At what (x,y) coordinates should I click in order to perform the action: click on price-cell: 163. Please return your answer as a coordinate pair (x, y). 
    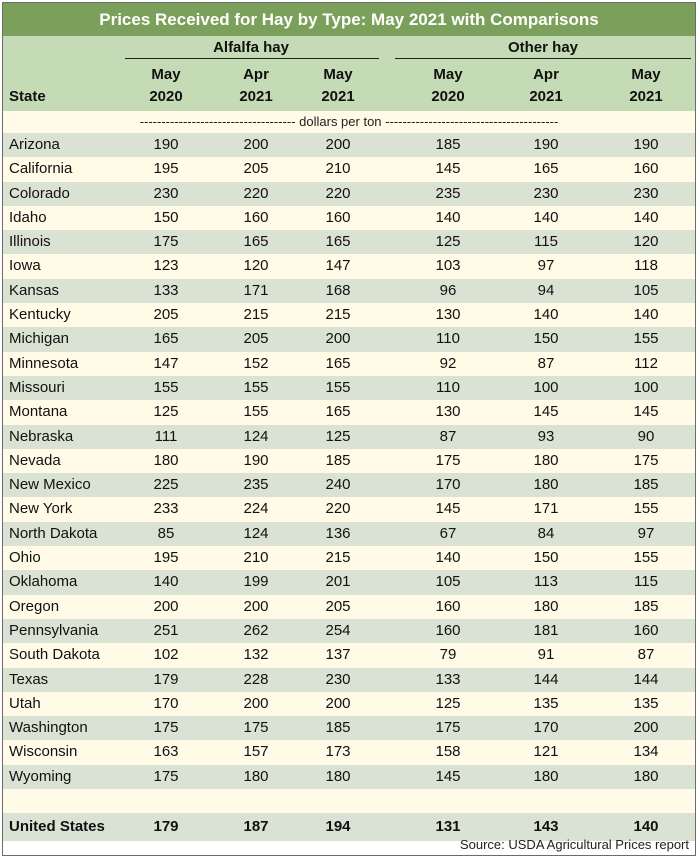
    Looking at the image, I should click on (166, 752).